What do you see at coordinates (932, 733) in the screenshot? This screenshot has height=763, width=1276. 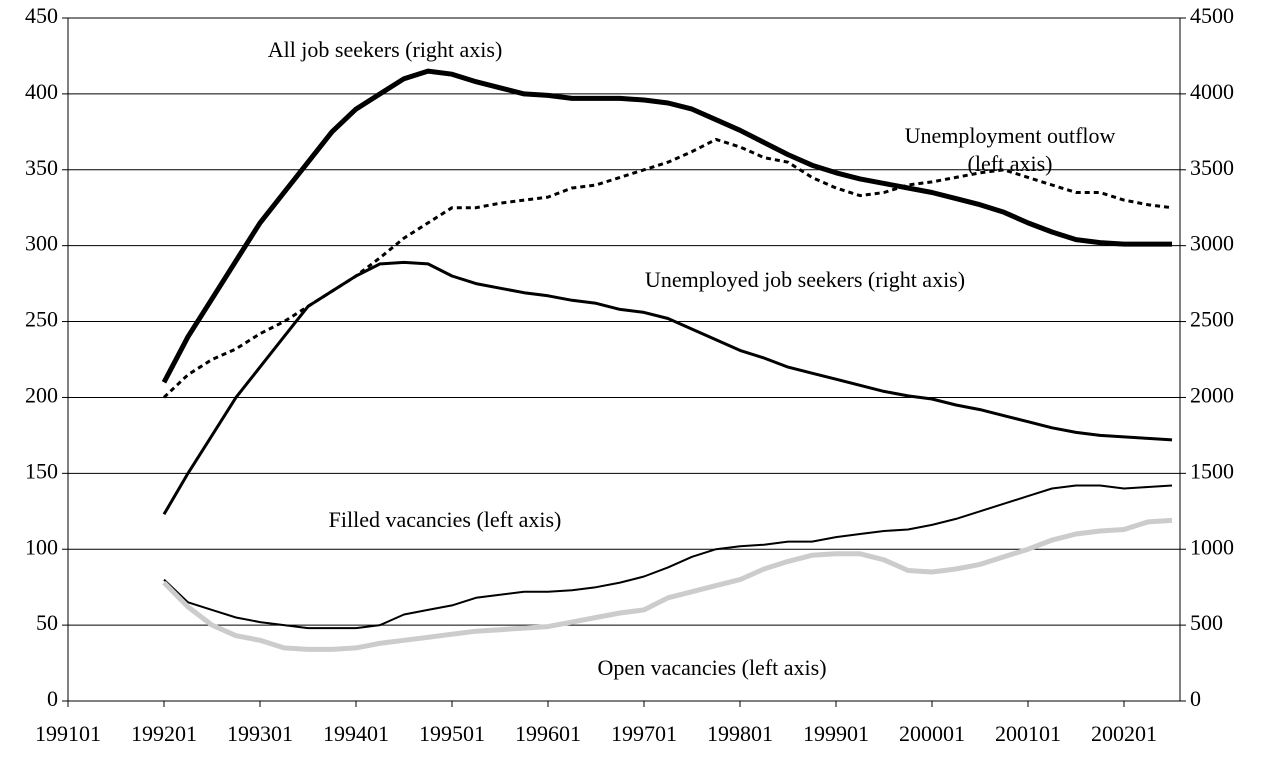 I see `x-tick-label: 200001` at bounding box center [932, 733].